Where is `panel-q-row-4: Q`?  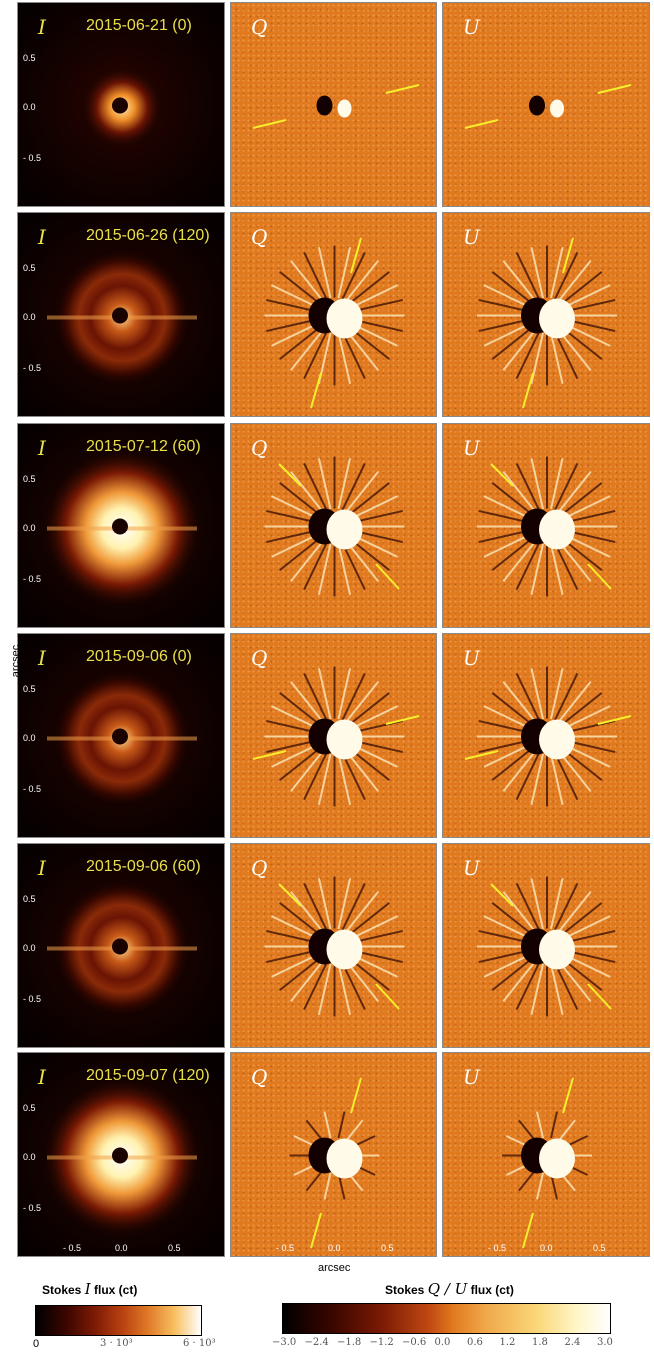
panel-q-row-4: Q is located at coordinates (333, 735).